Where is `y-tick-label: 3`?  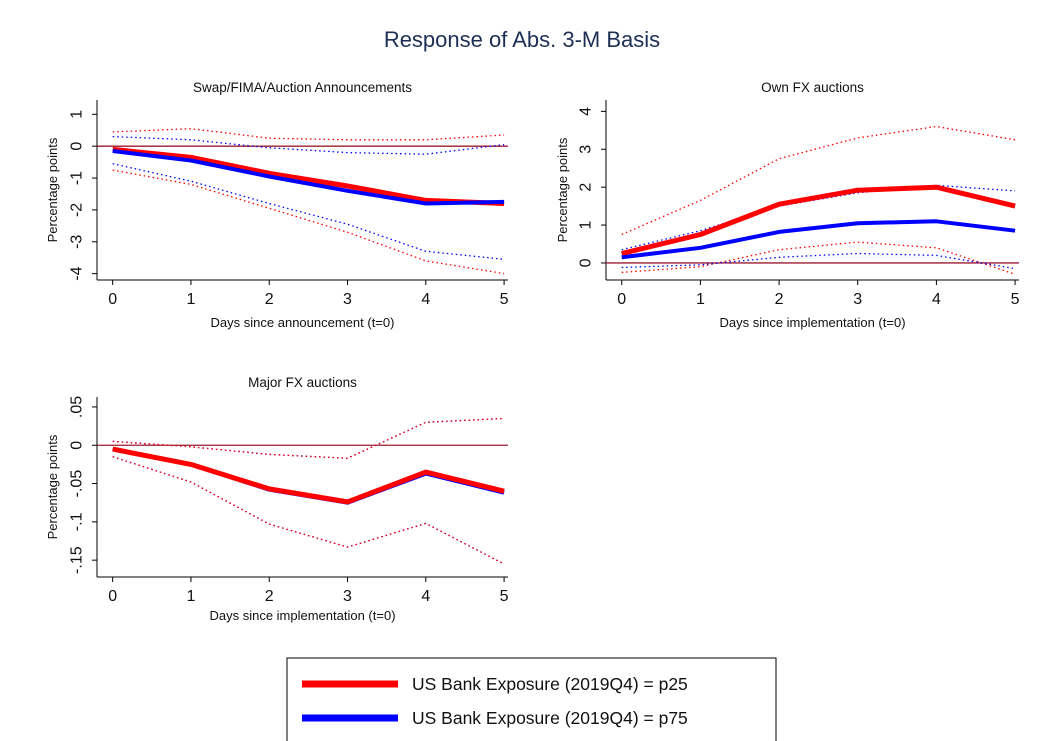 y-tick-label: 3 is located at coordinates (586, 149).